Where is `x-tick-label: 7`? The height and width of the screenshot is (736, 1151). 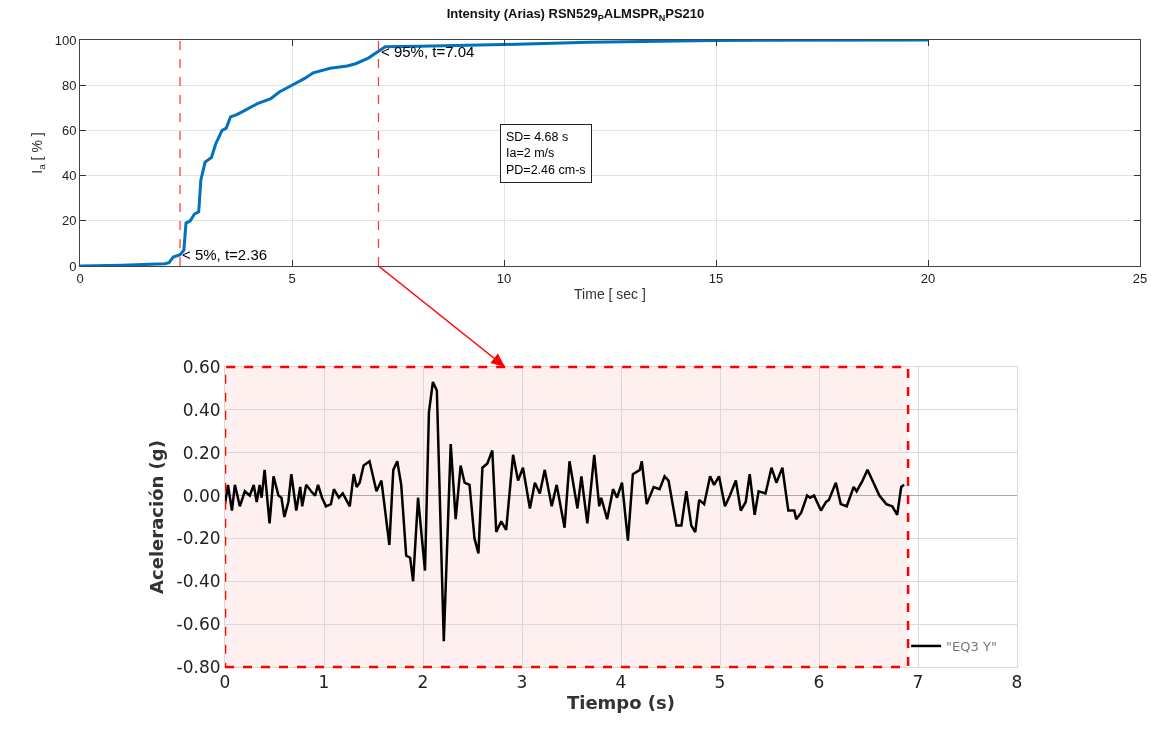
x-tick-label: 7 is located at coordinates (918, 682).